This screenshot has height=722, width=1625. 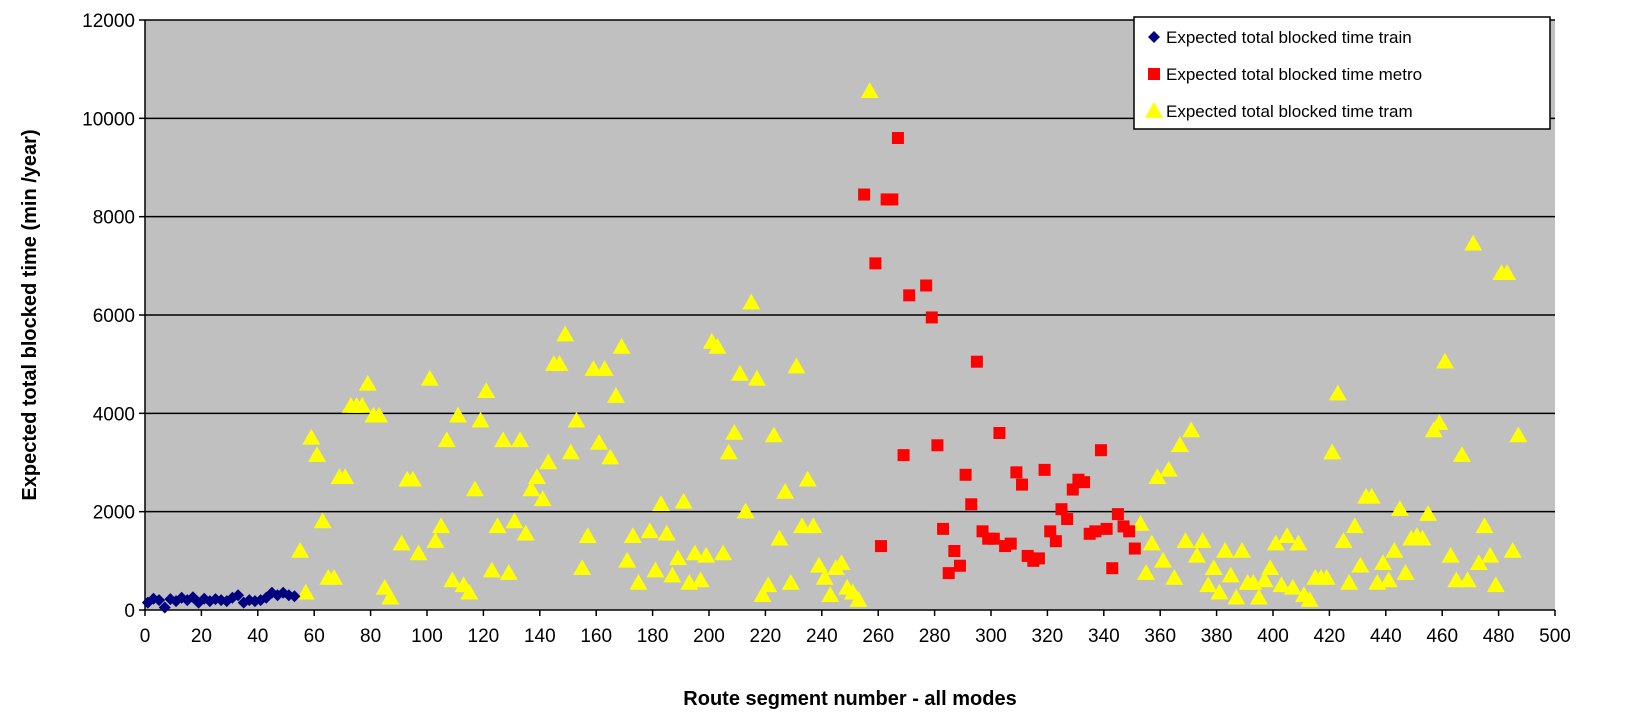 I want to click on y-tick-label: 4000, so click(x=114, y=414).